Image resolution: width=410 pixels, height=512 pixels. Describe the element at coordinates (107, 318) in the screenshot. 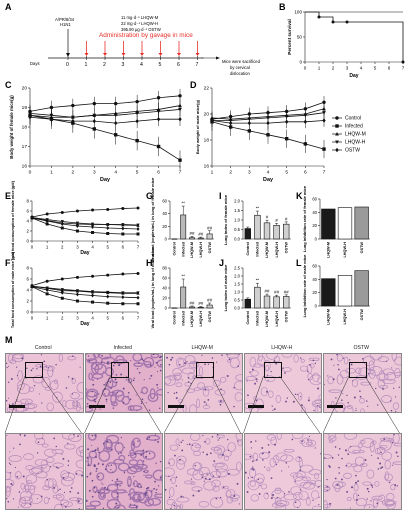

I see `x-tick-label: 5` at that location.